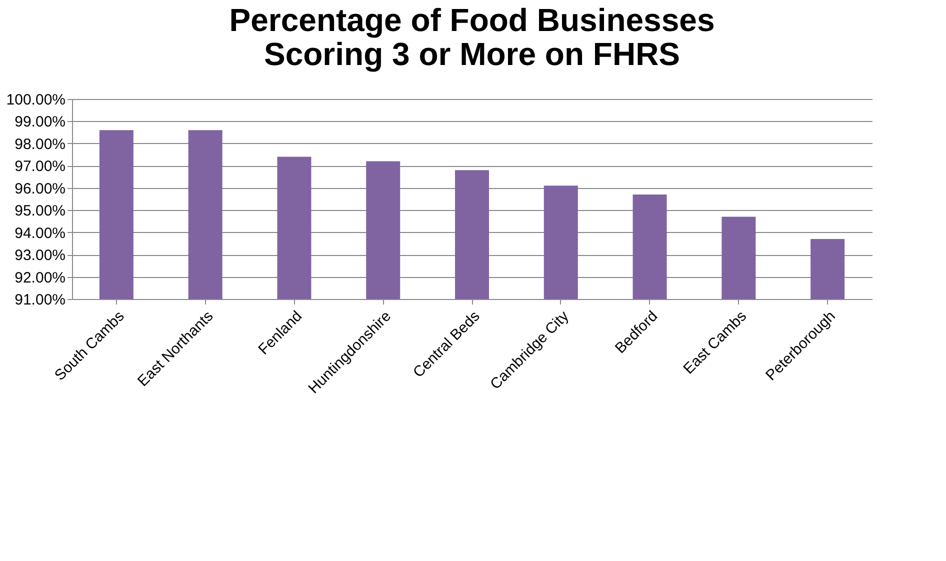 The height and width of the screenshot is (561, 946). Describe the element at coordinates (40, 122) in the screenshot. I see `y-tick-label: 99.00%` at that location.